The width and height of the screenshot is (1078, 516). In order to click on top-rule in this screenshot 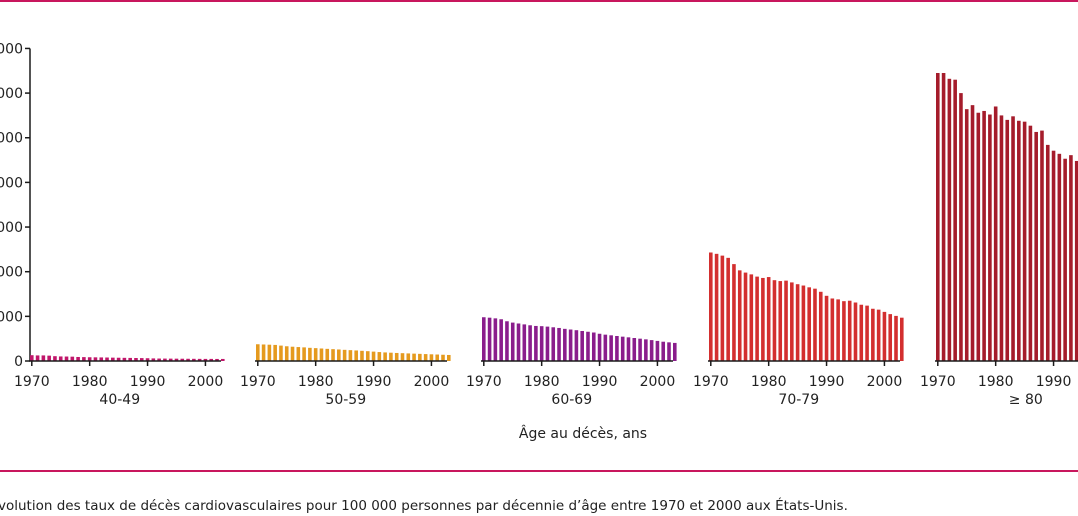, I will do `click(539, 1)`.